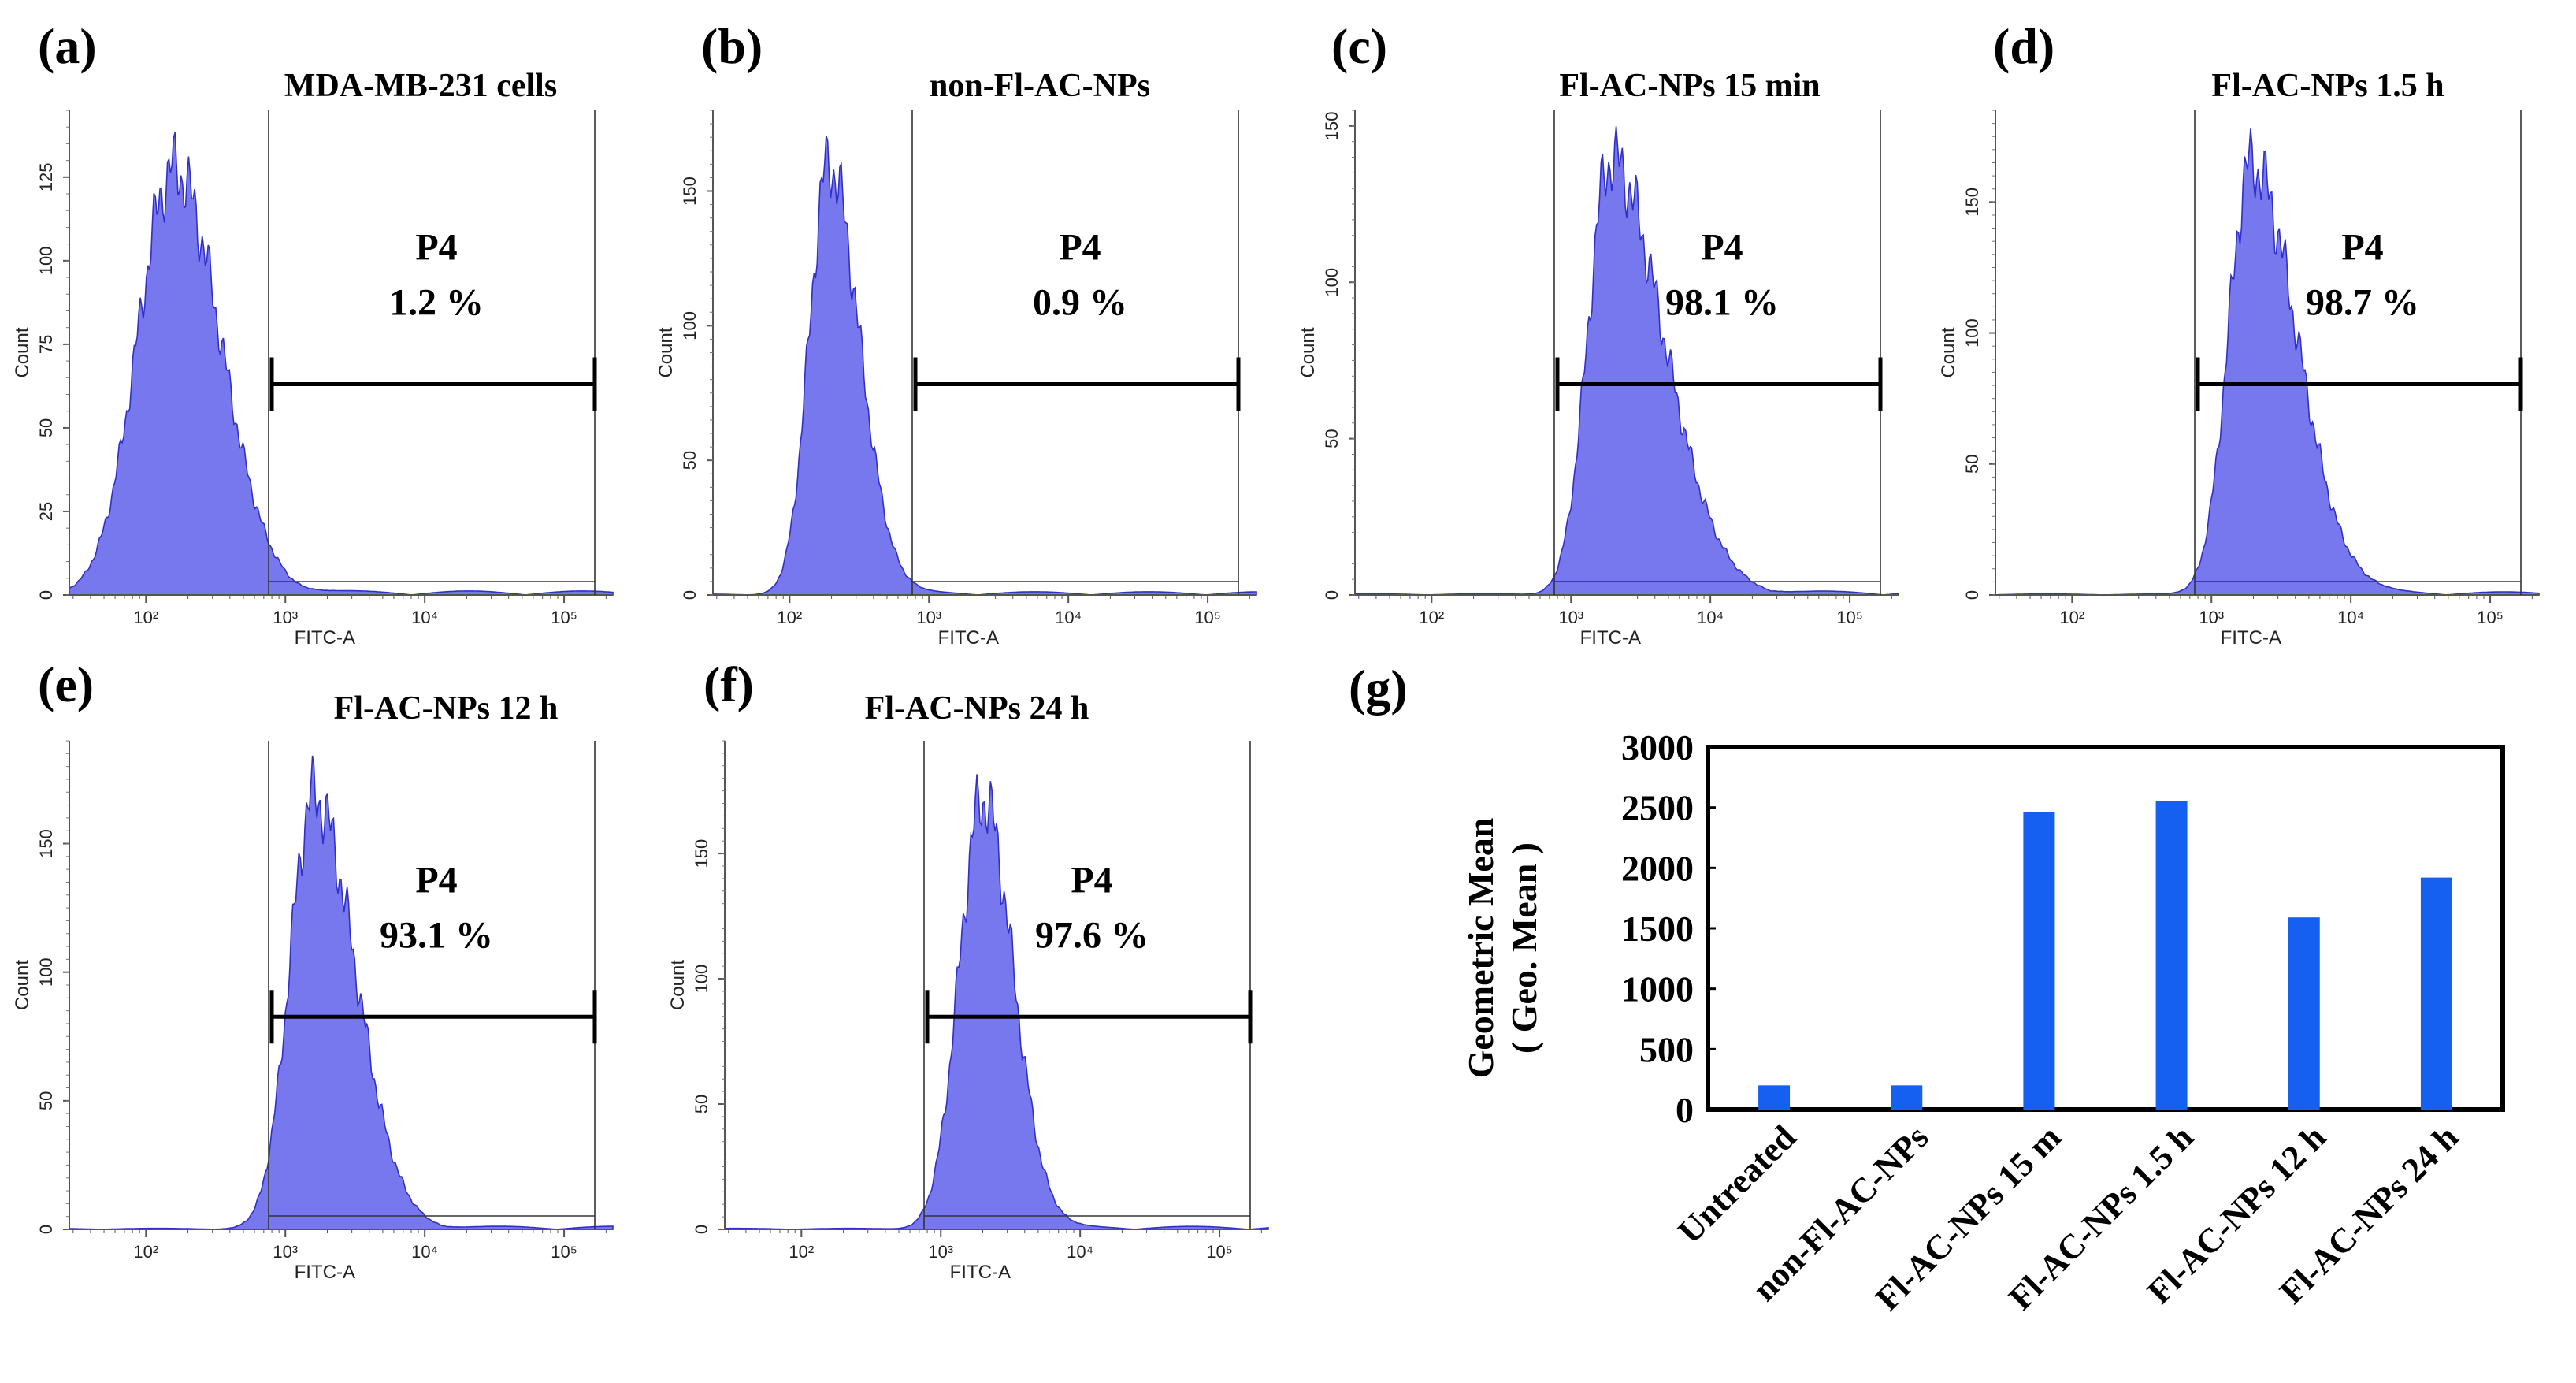 The image size is (2576, 1383). What do you see at coordinates (1378, 688) in the screenshot?
I see `panel-letter: (g)` at bounding box center [1378, 688].